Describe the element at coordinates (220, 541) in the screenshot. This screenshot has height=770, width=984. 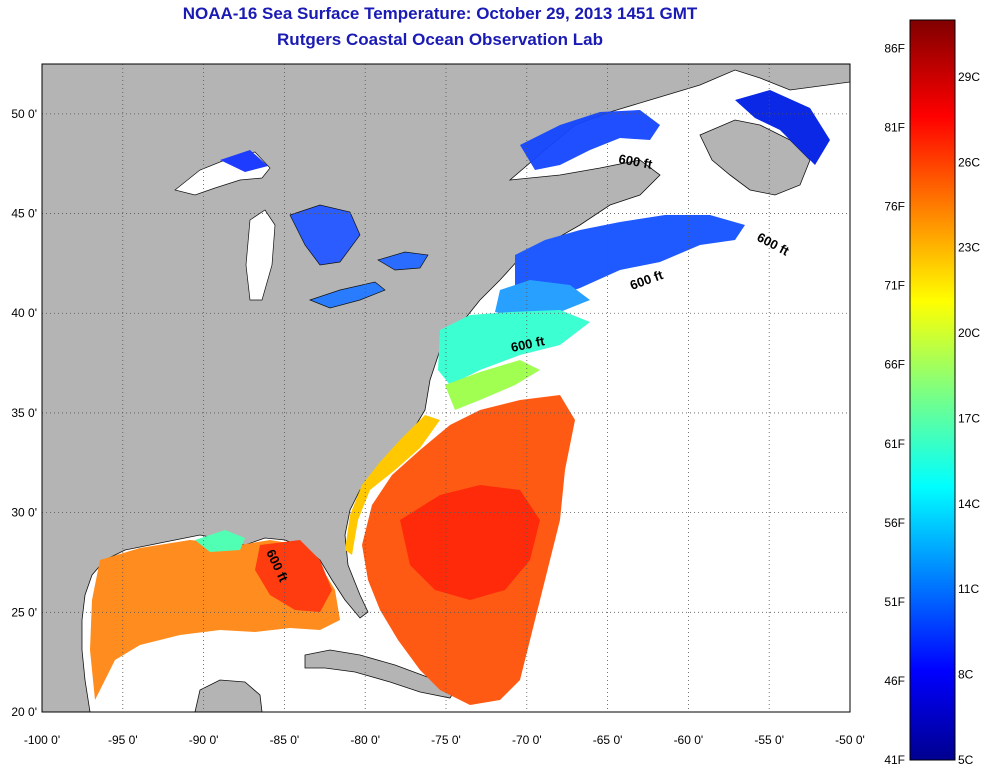
I see `sst-gulf-coast-cool` at that location.